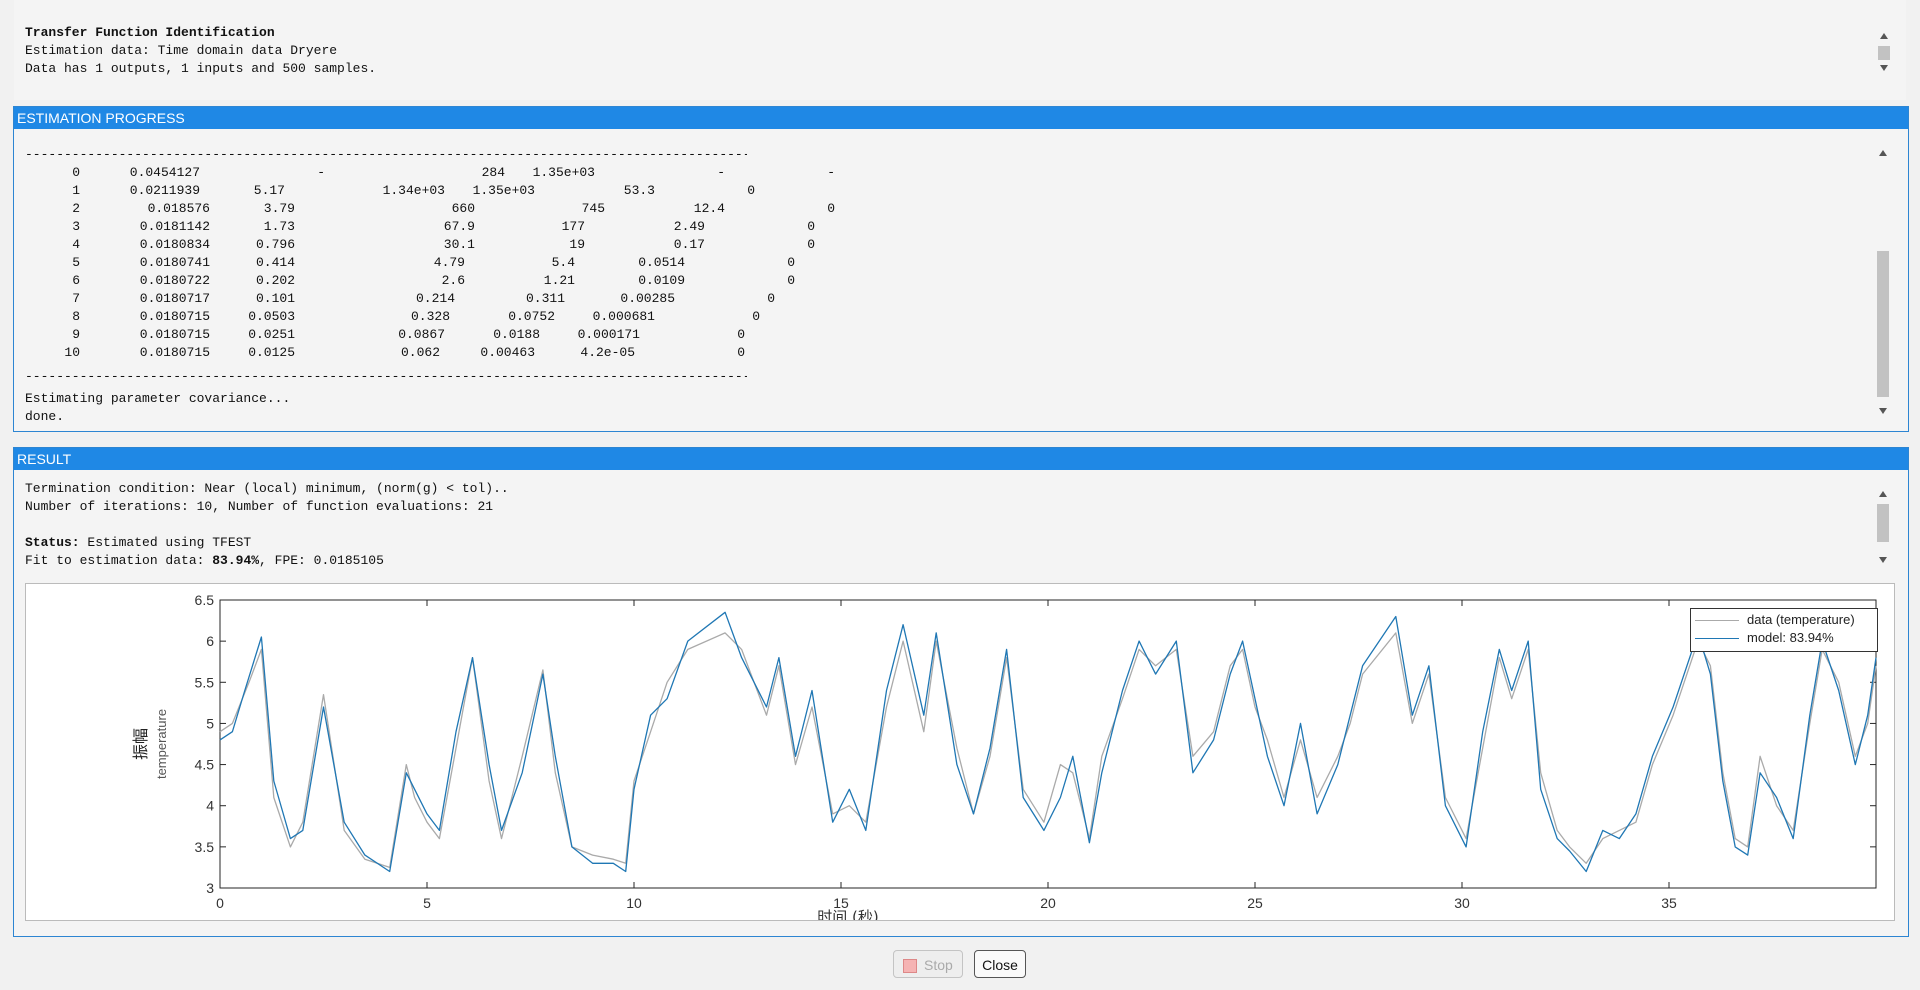 The height and width of the screenshot is (990, 1920). Describe the element at coordinates (459, 226) in the screenshot. I see `iteration-cell: 67.9` at that location.